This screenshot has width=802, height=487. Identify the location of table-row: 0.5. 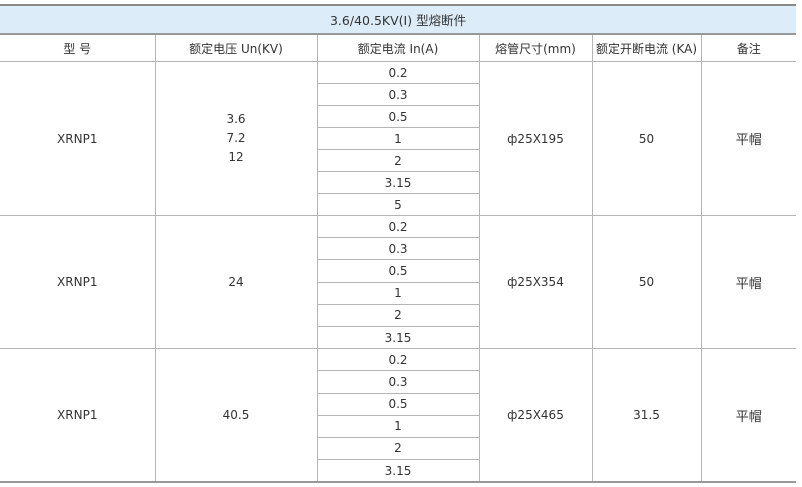
(398, 404).